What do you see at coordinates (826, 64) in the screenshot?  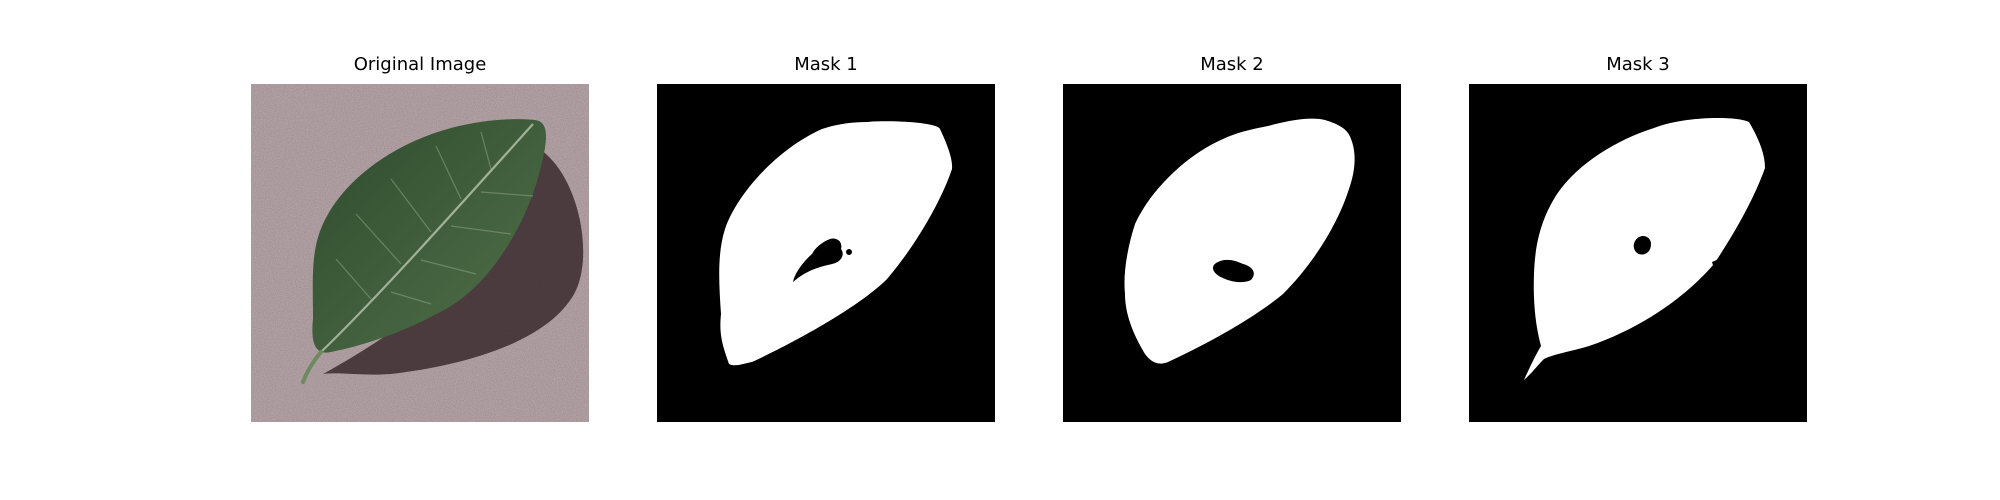 I see `panel-title: Mask 1` at bounding box center [826, 64].